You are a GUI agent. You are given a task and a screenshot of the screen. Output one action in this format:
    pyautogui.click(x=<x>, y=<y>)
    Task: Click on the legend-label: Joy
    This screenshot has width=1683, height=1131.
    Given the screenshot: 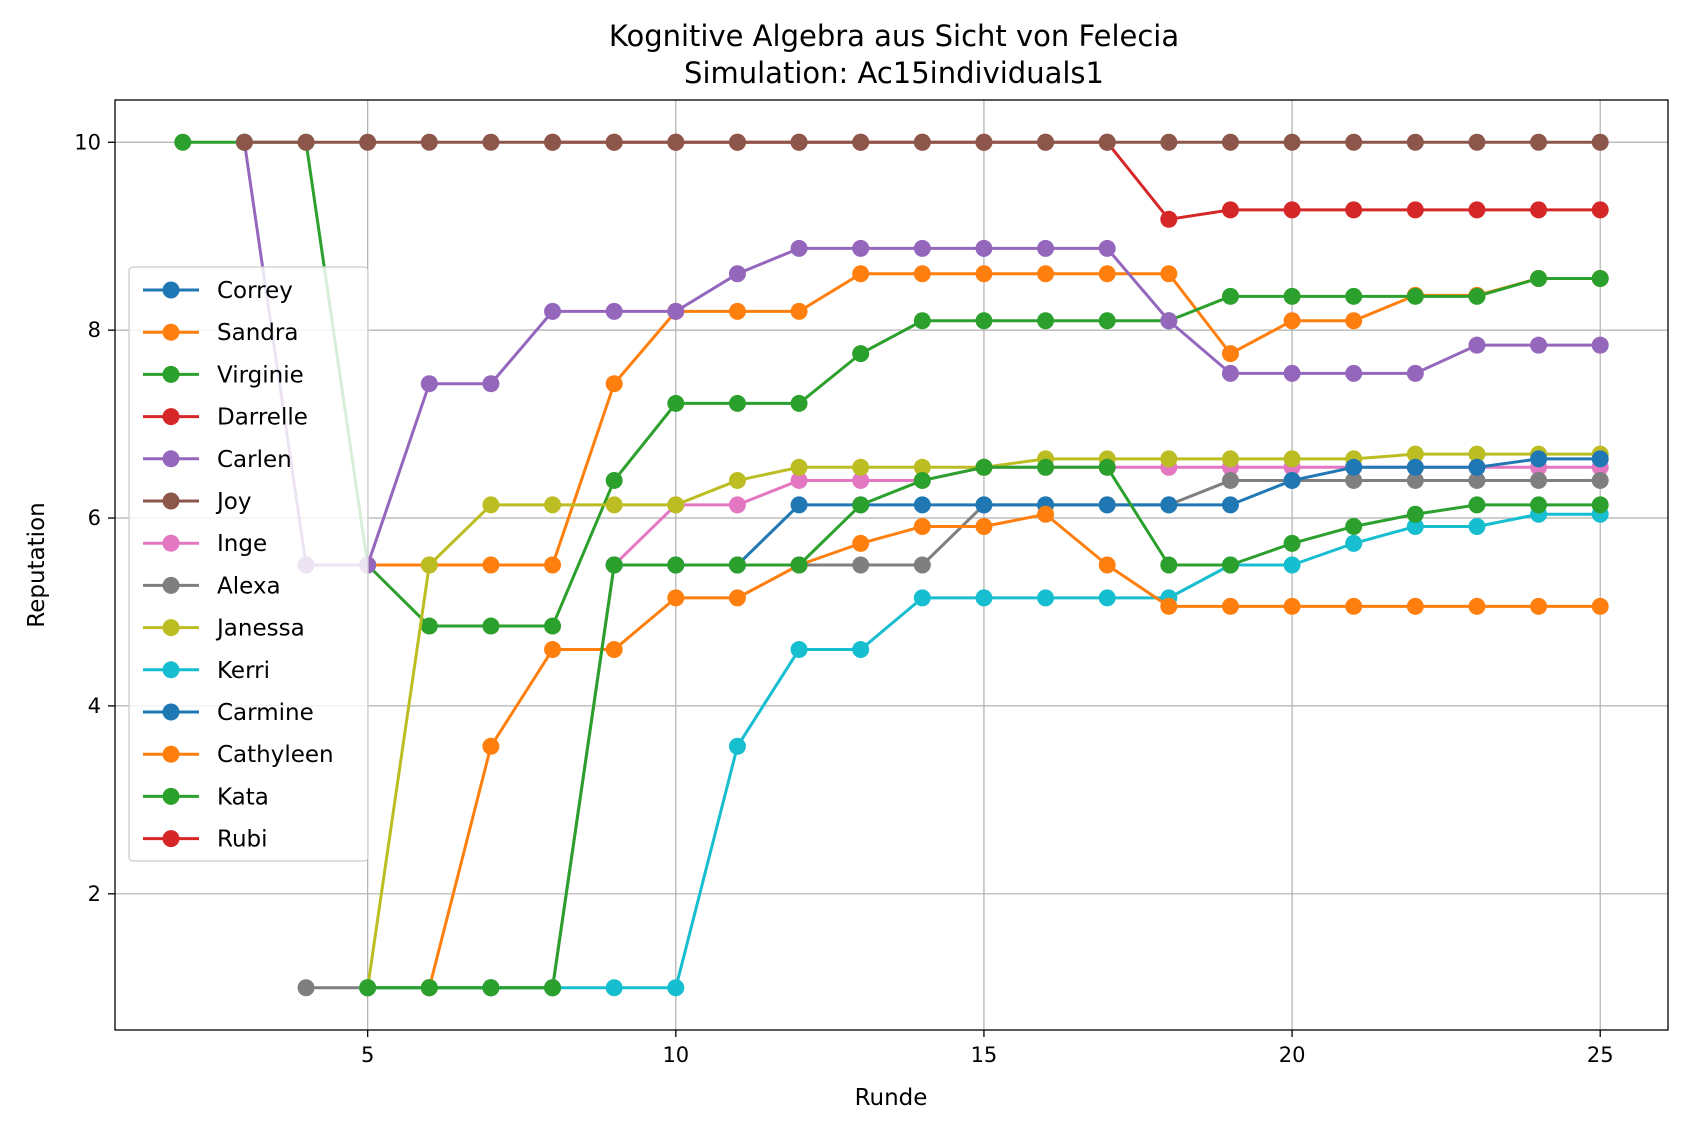 What is the action you would take?
    pyautogui.click(x=233, y=502)
    